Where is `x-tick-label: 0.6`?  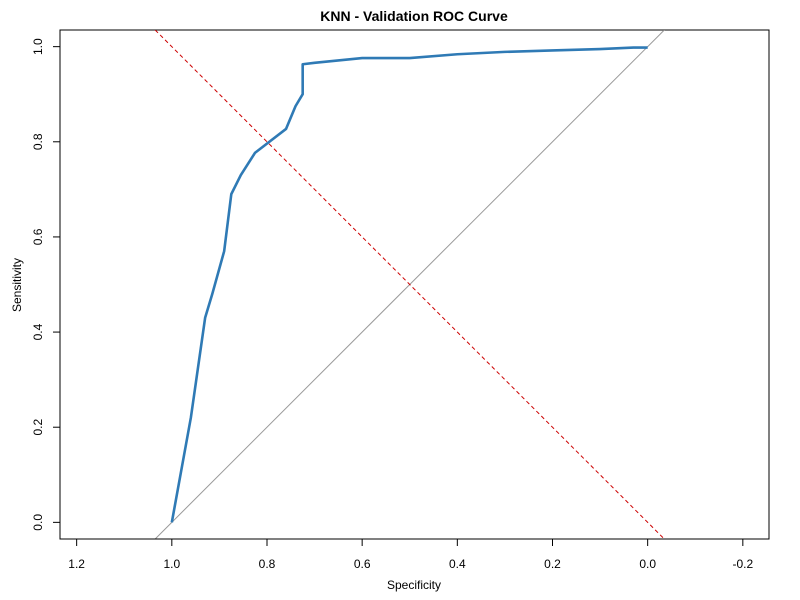
x-tick-label: 0.6 is located at coordinates (362, 564).